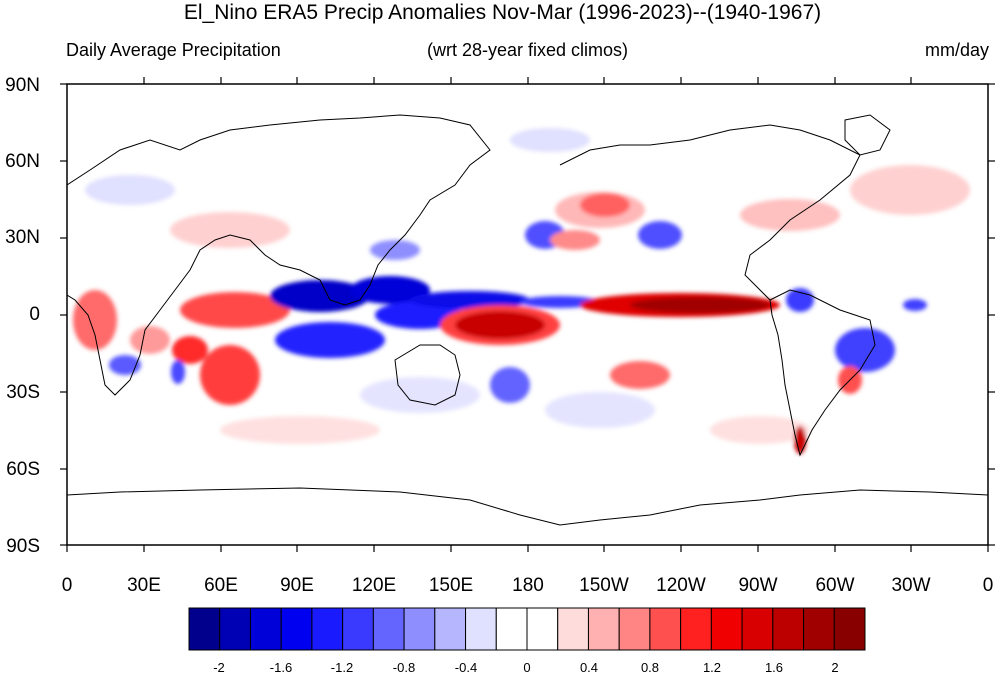 This screenshot has height=676, width=1005. What do you see at coordinates (23, 546) in the screenshot?
I see `y-tick-label: 90S` at bounding box center [23, 546].